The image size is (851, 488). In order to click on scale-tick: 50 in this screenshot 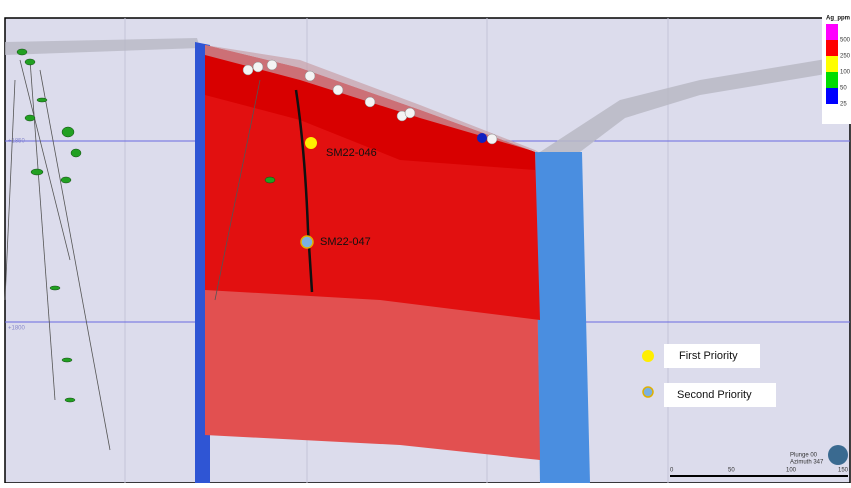, I will do `click(731, 471)`.